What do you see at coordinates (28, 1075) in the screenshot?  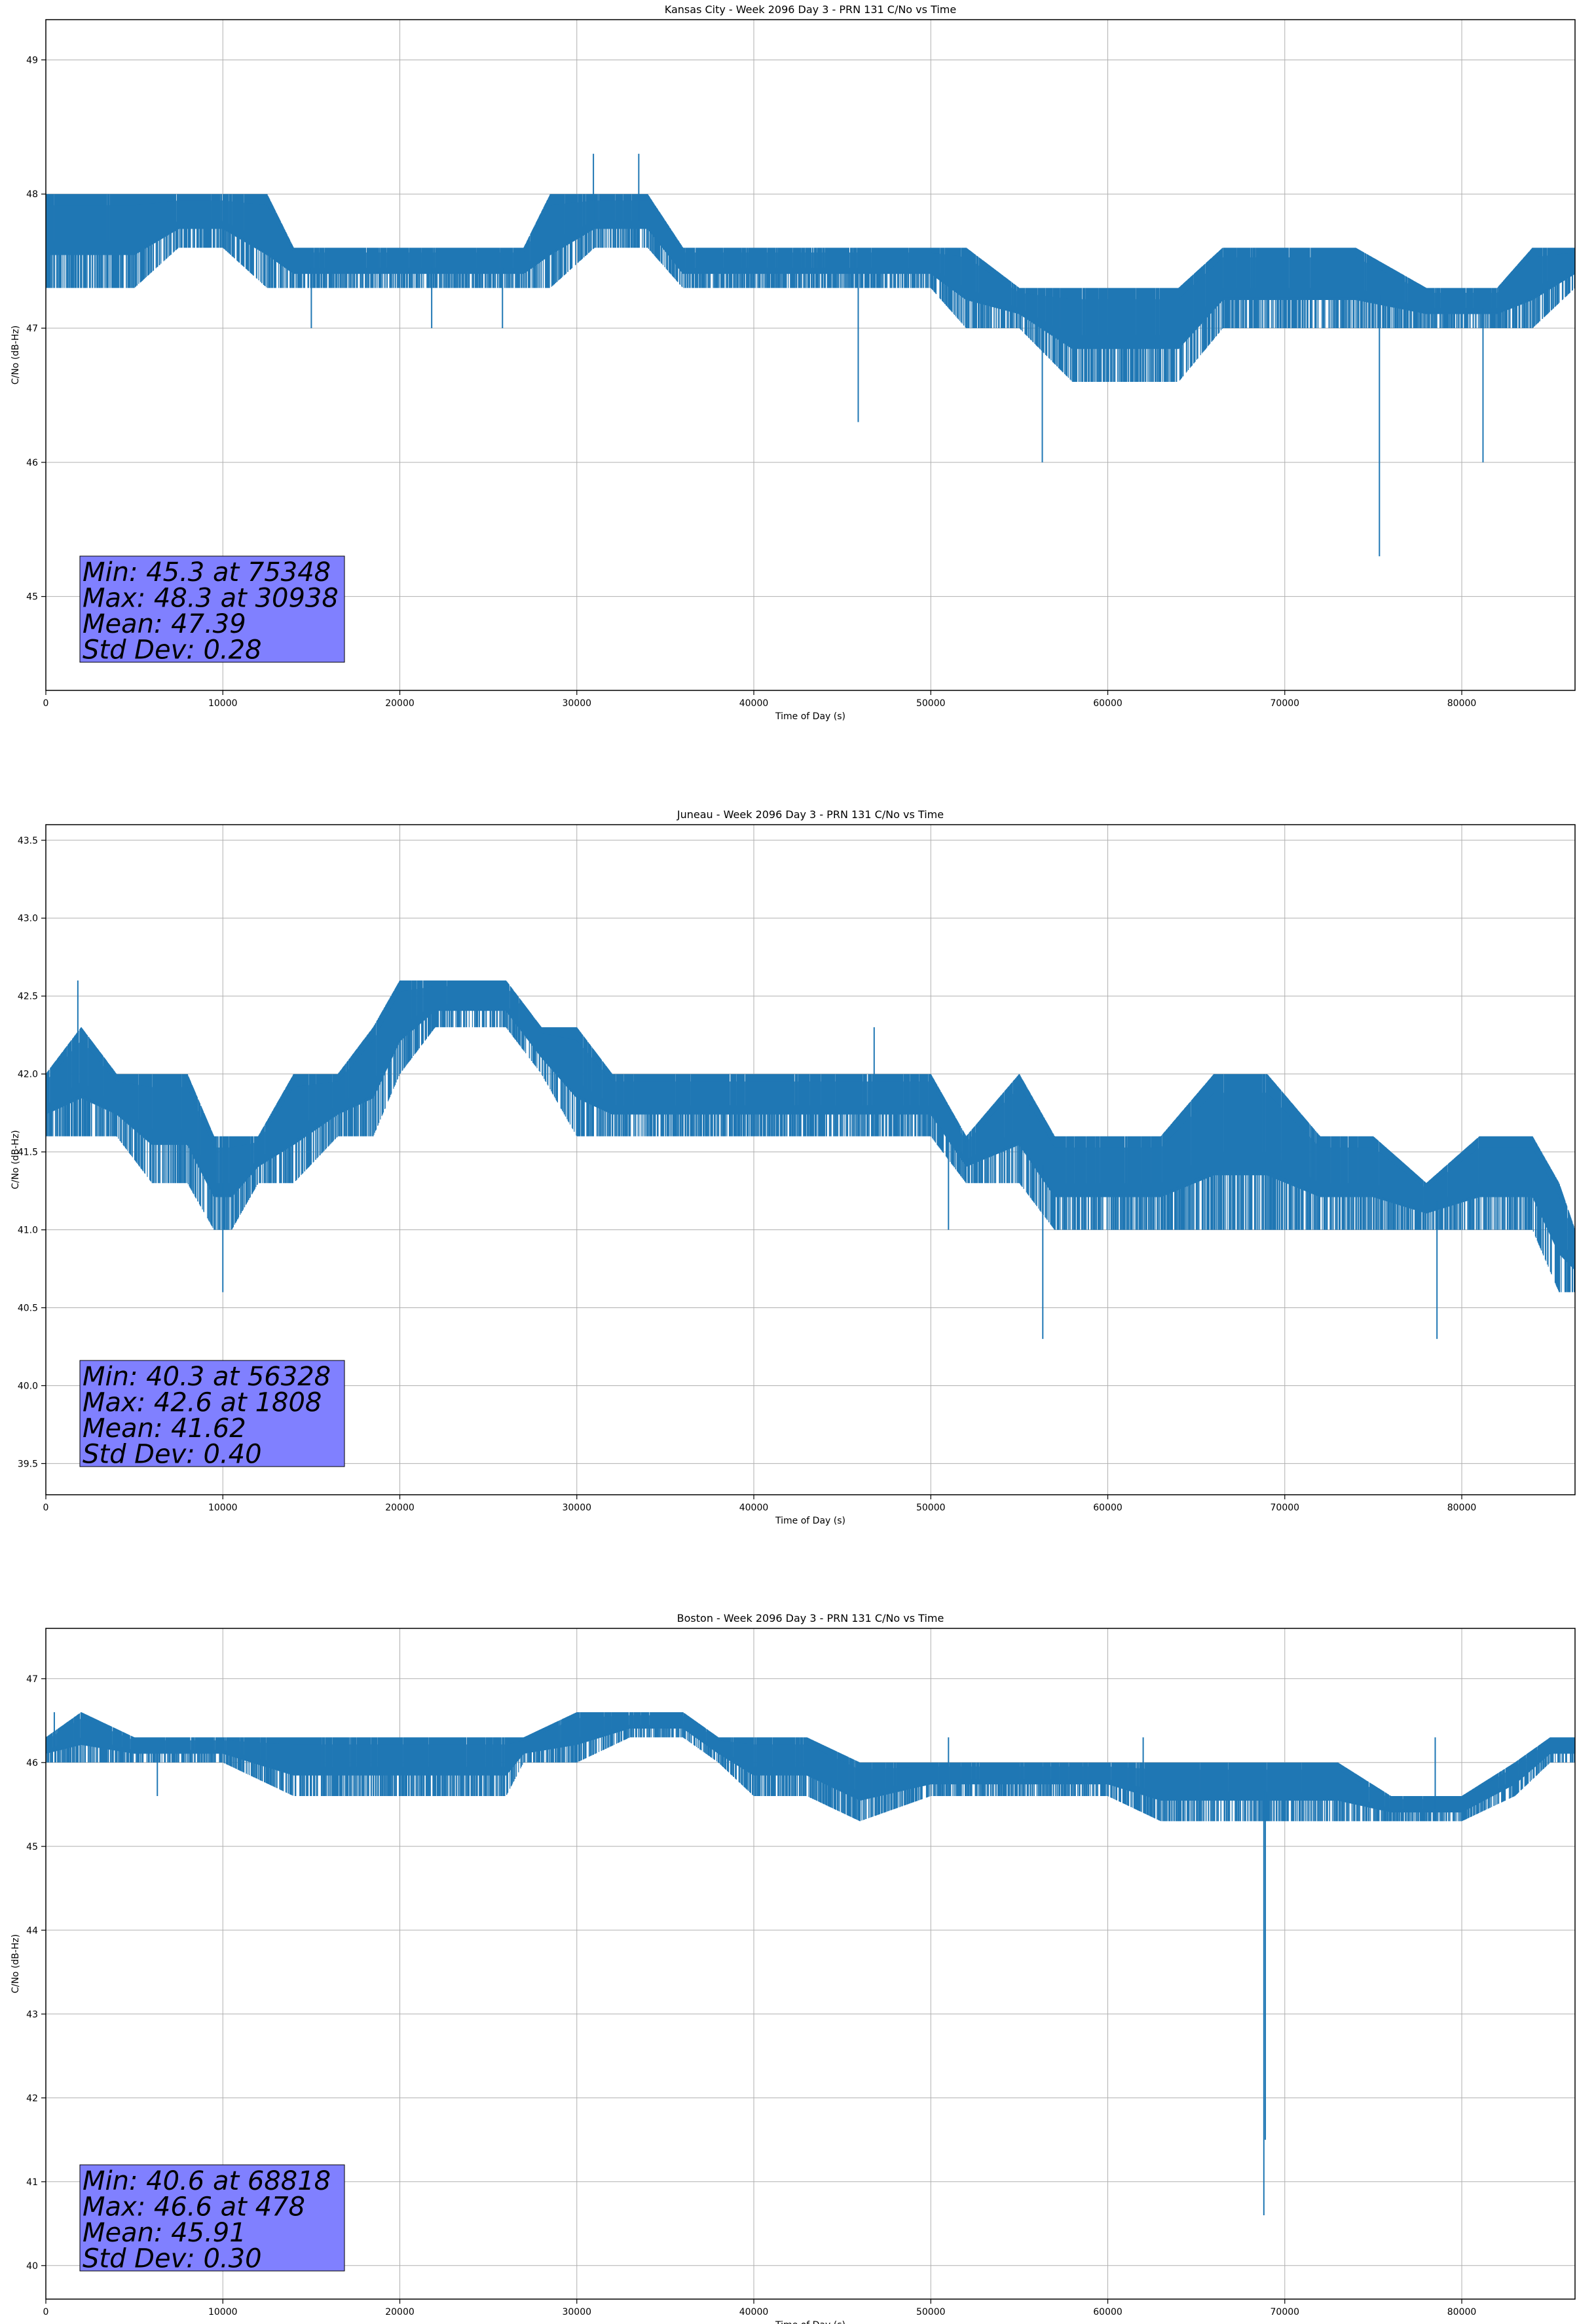 I see `y-tick-label: 42.0` at bounding box center [28, 1075].